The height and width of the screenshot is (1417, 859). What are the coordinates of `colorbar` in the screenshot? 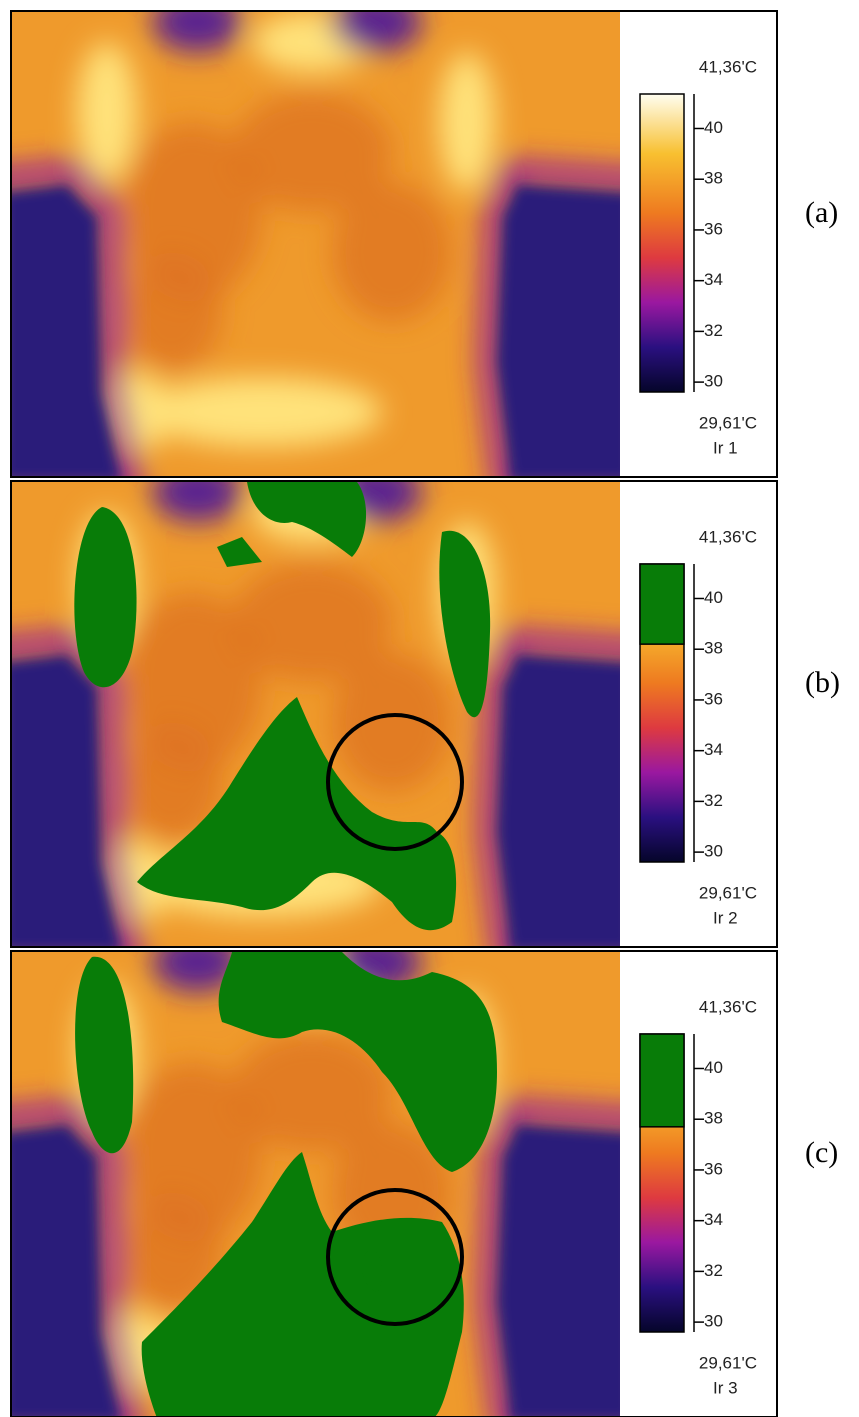 It's located at (662, 243).